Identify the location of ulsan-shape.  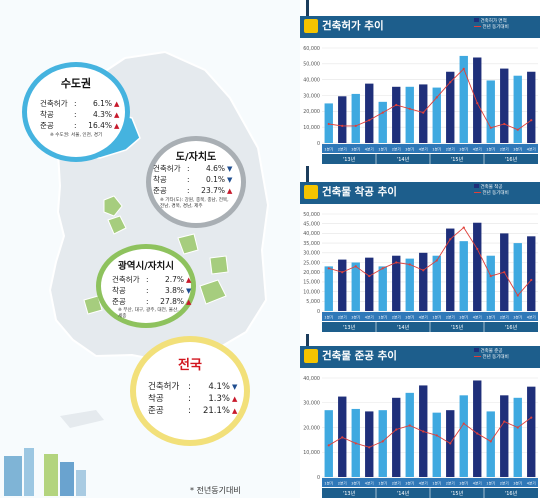
(219, 265).